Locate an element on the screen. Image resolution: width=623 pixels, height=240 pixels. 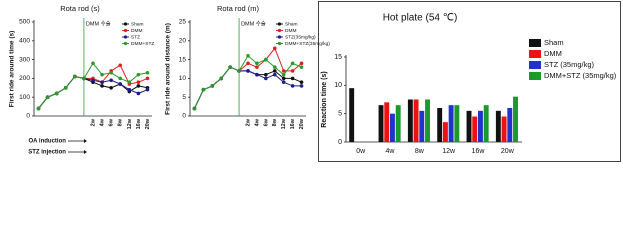
y-tick-label: 400 is located at coordinates (24, 41).